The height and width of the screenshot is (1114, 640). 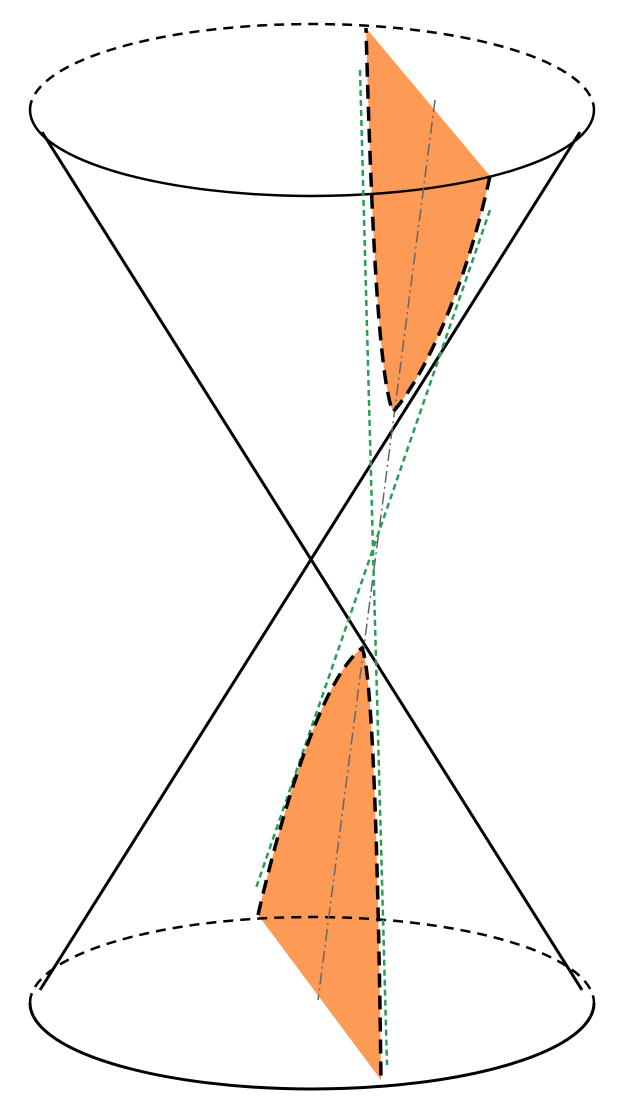 I want to click on top-rim-front, so click(x=312, y=153).